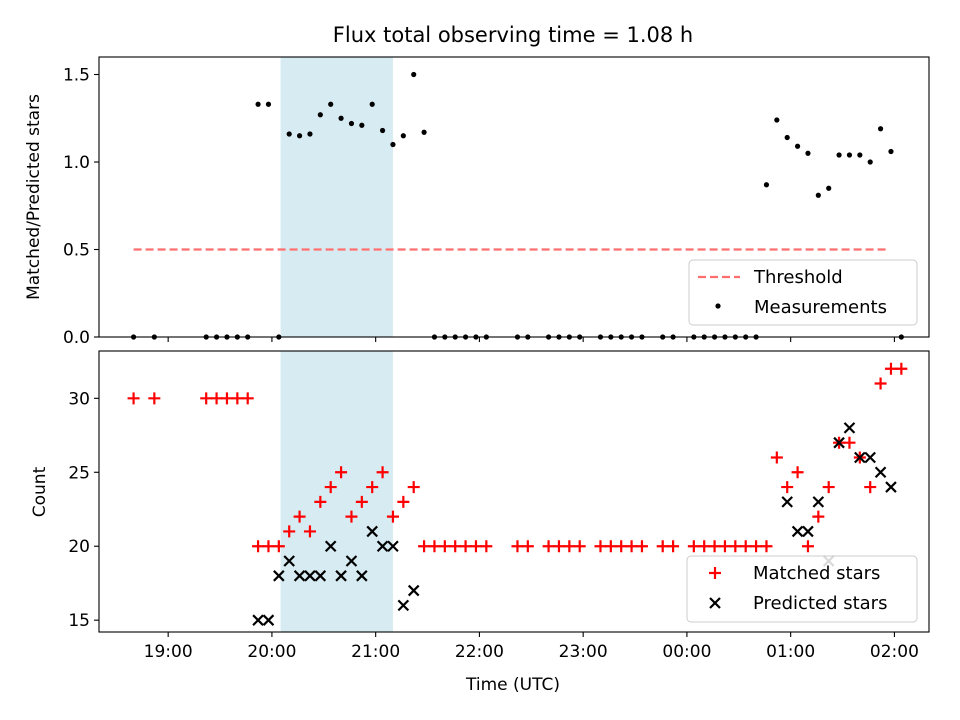  Describe the element at coordinates (40, 491) in the screenshot. I see `count-panel-ylabel: Count` at that location.